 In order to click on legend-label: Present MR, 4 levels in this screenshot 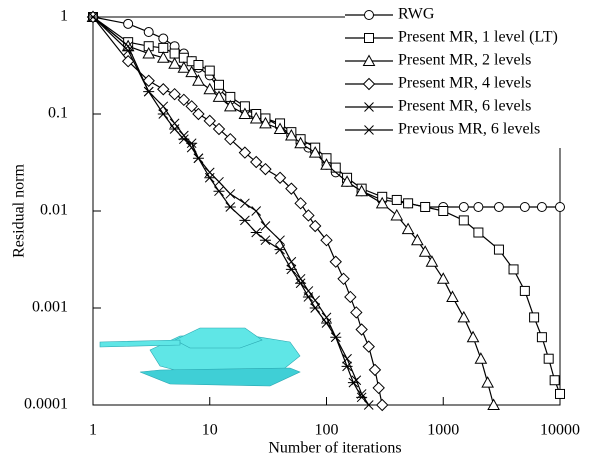, I will do `click(464, 83)`.